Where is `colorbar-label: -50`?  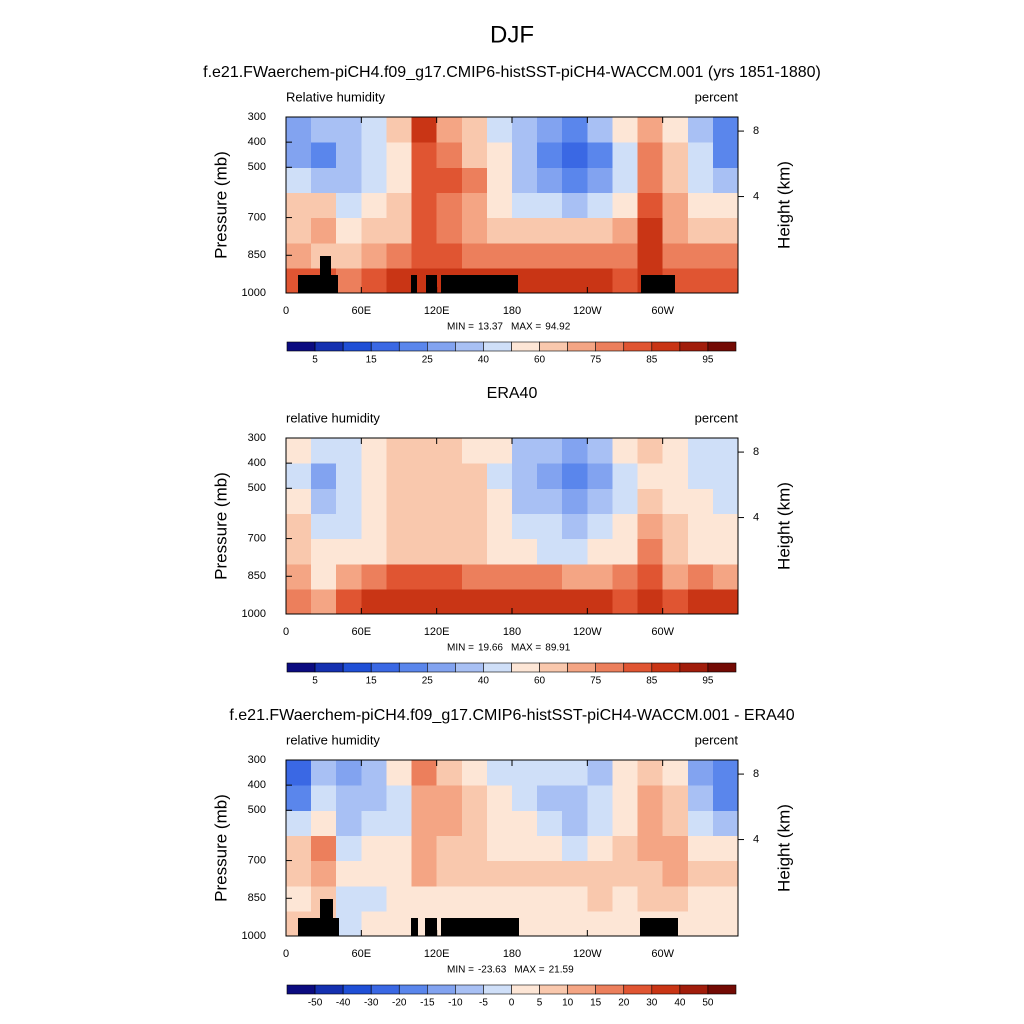
colorbar-label: -50 is located at coordinates (315, 1003).